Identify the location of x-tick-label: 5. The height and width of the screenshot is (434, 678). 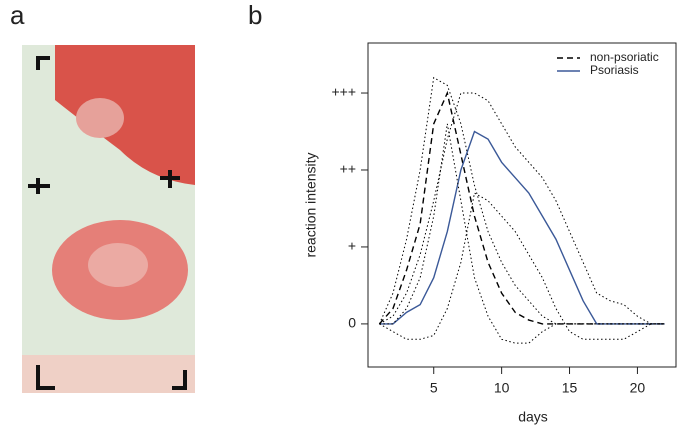
(434, 388).